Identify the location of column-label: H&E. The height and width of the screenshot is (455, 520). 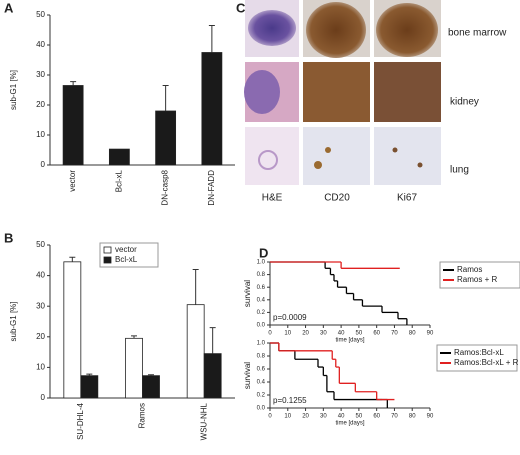
(272, 198).